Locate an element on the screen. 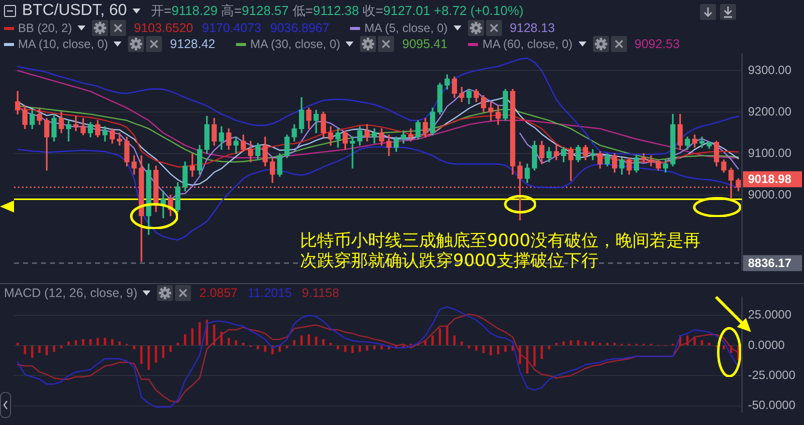  y-tick-label: 9100.00 is located at coordinates (770, 153).